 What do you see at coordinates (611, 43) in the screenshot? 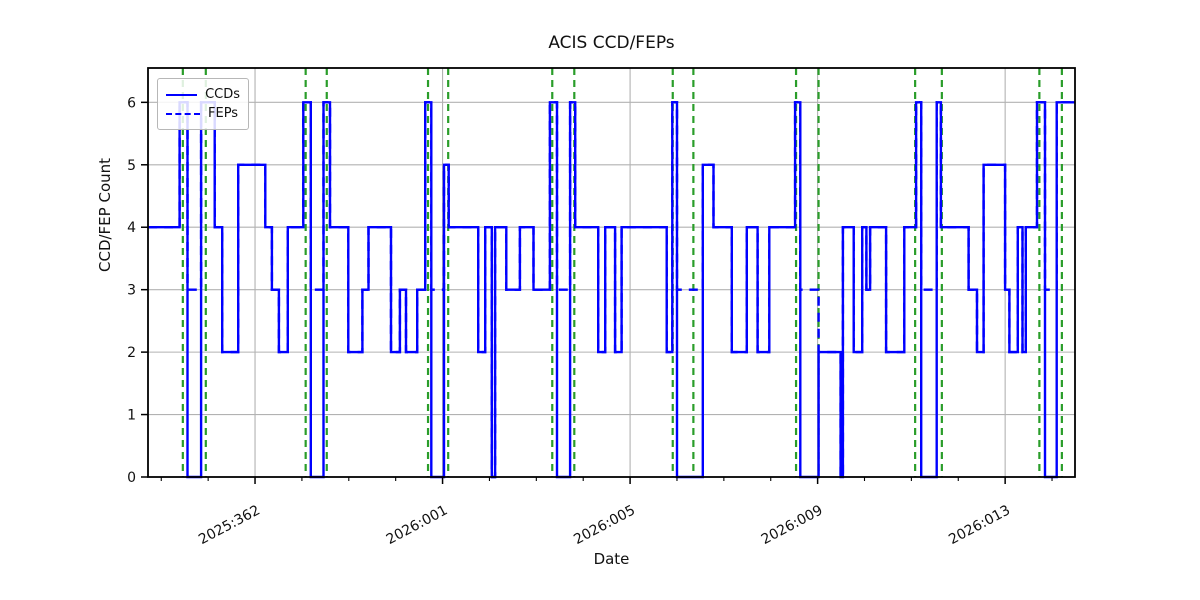
I see `chart-title: ACIS CCD/FEPs` at bounding box center [611, 43].